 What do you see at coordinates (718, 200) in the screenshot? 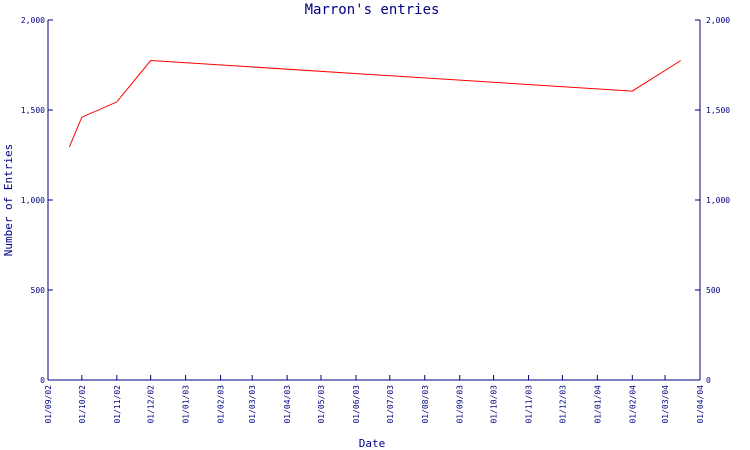
I see `y-tick-label-right: 1,000` at bounding box center [718, 200].